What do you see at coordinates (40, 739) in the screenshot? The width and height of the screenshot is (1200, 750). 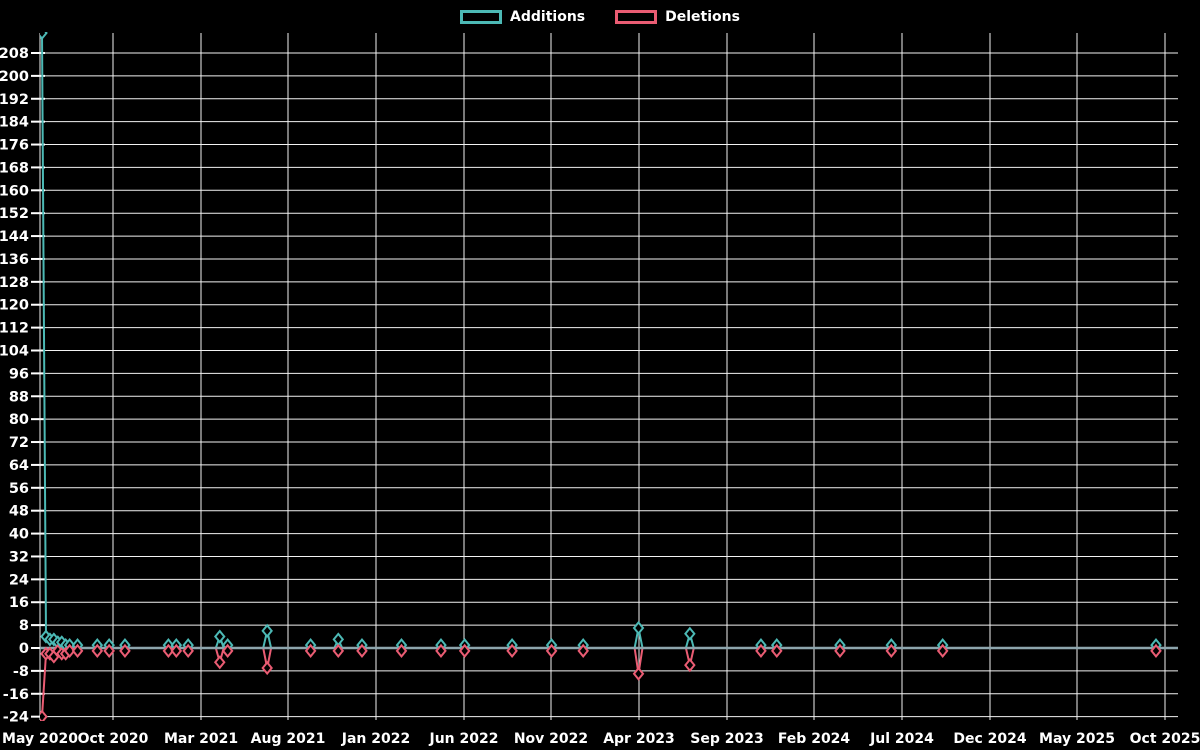 I see `x-tick-label: May 2020` at bounding box center [40, 739].